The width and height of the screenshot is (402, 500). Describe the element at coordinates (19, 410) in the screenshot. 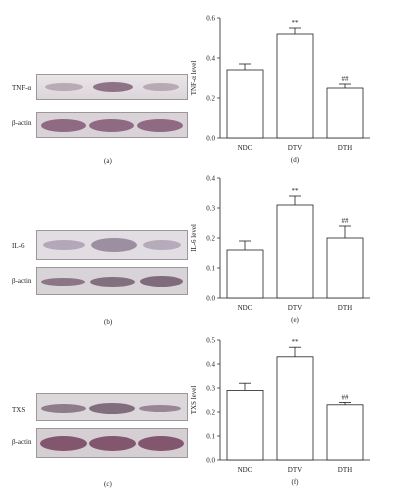

I see `blot-c-target-label: TXS` at that location.